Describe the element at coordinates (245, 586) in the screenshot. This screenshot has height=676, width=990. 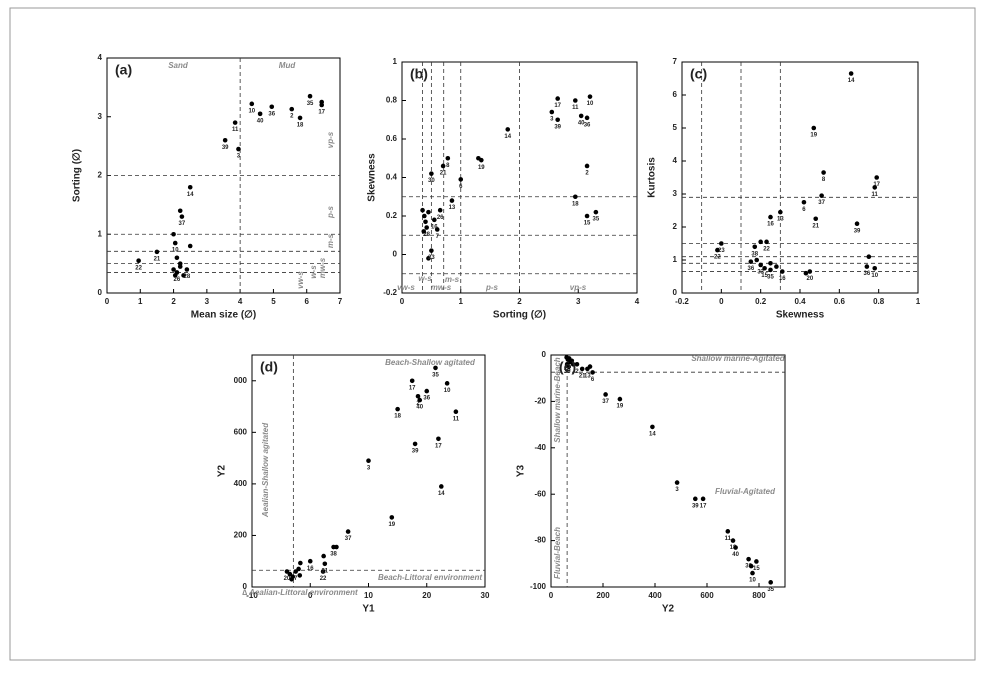
I see `y-tick-label: 0` at that location.